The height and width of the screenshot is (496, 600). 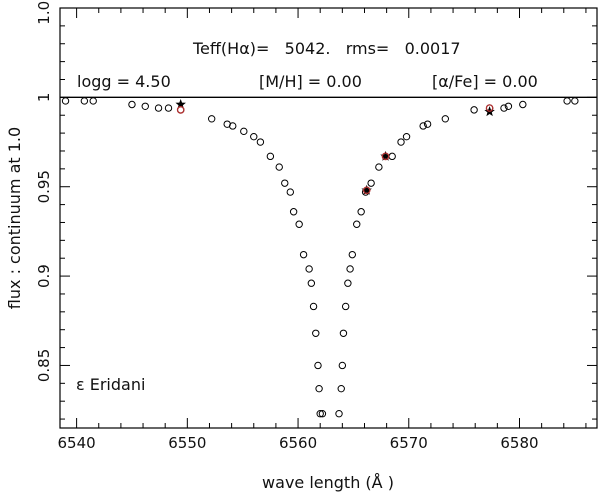 What do you see at coordinates (409, 443) in the screenshot?
I see `x-tick-label: 6570` at bounding box center [409, 443].